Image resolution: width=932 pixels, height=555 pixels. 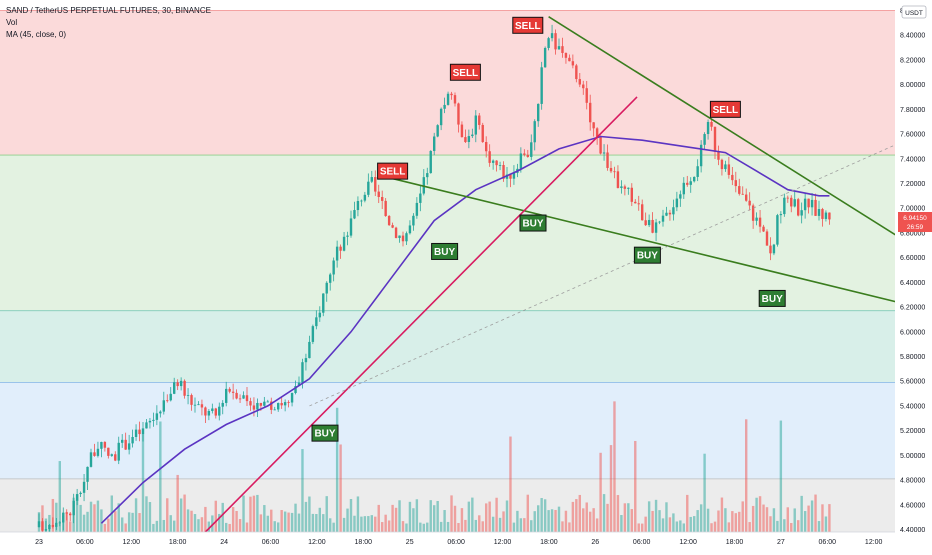 I want to click on currency-button: USDT, so click(x=914, y=12).